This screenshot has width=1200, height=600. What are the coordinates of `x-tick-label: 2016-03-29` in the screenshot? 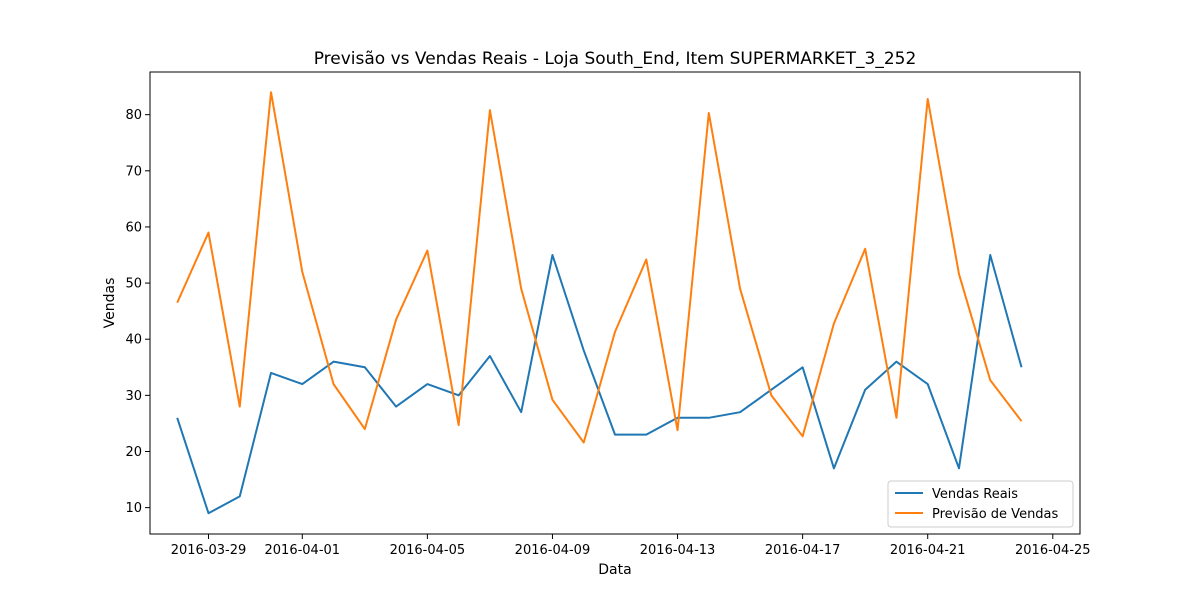 It's located at (209, 550).